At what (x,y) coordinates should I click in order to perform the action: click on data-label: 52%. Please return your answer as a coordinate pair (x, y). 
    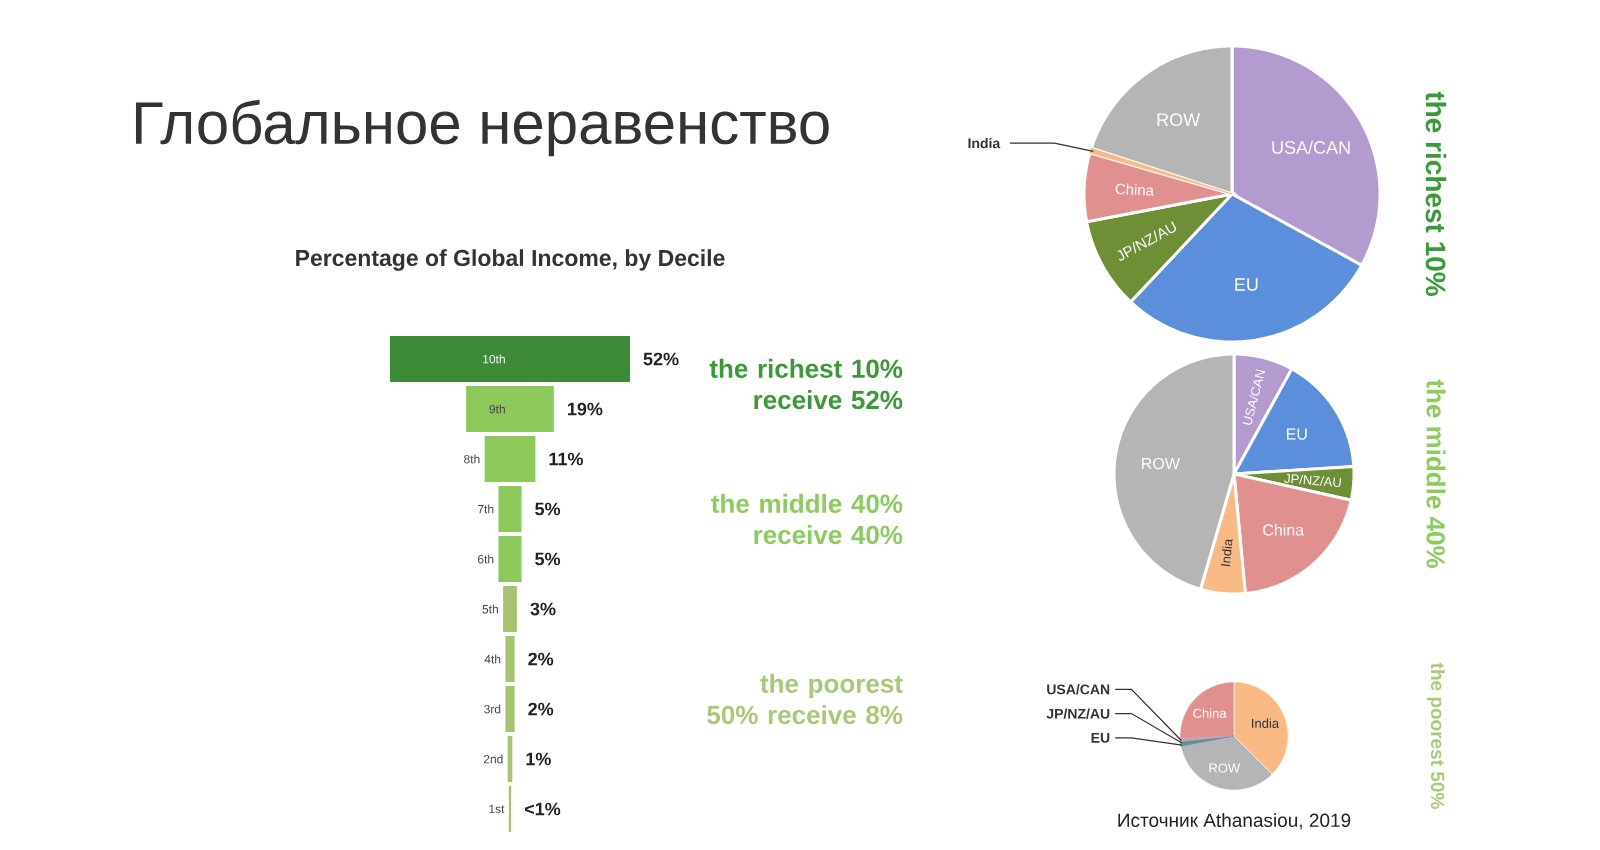
    Looking at the image, I should click on (661, 359).